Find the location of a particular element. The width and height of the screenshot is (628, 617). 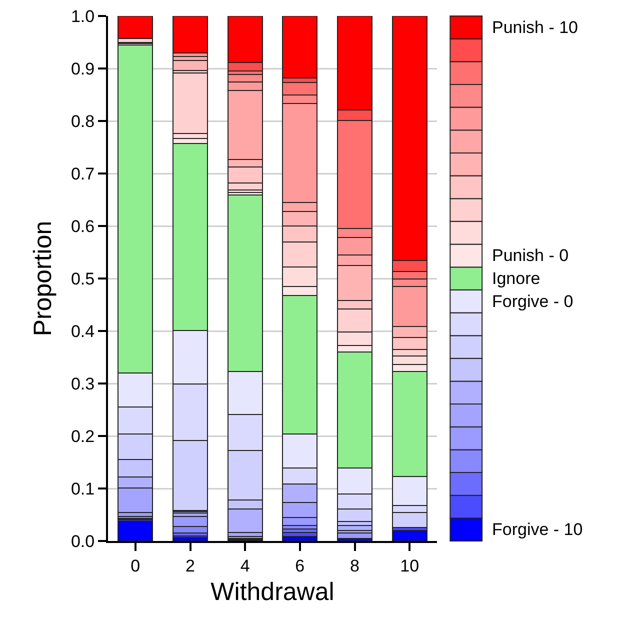

legend-label: Forgive - 0 is located at coordinates (533, 301).